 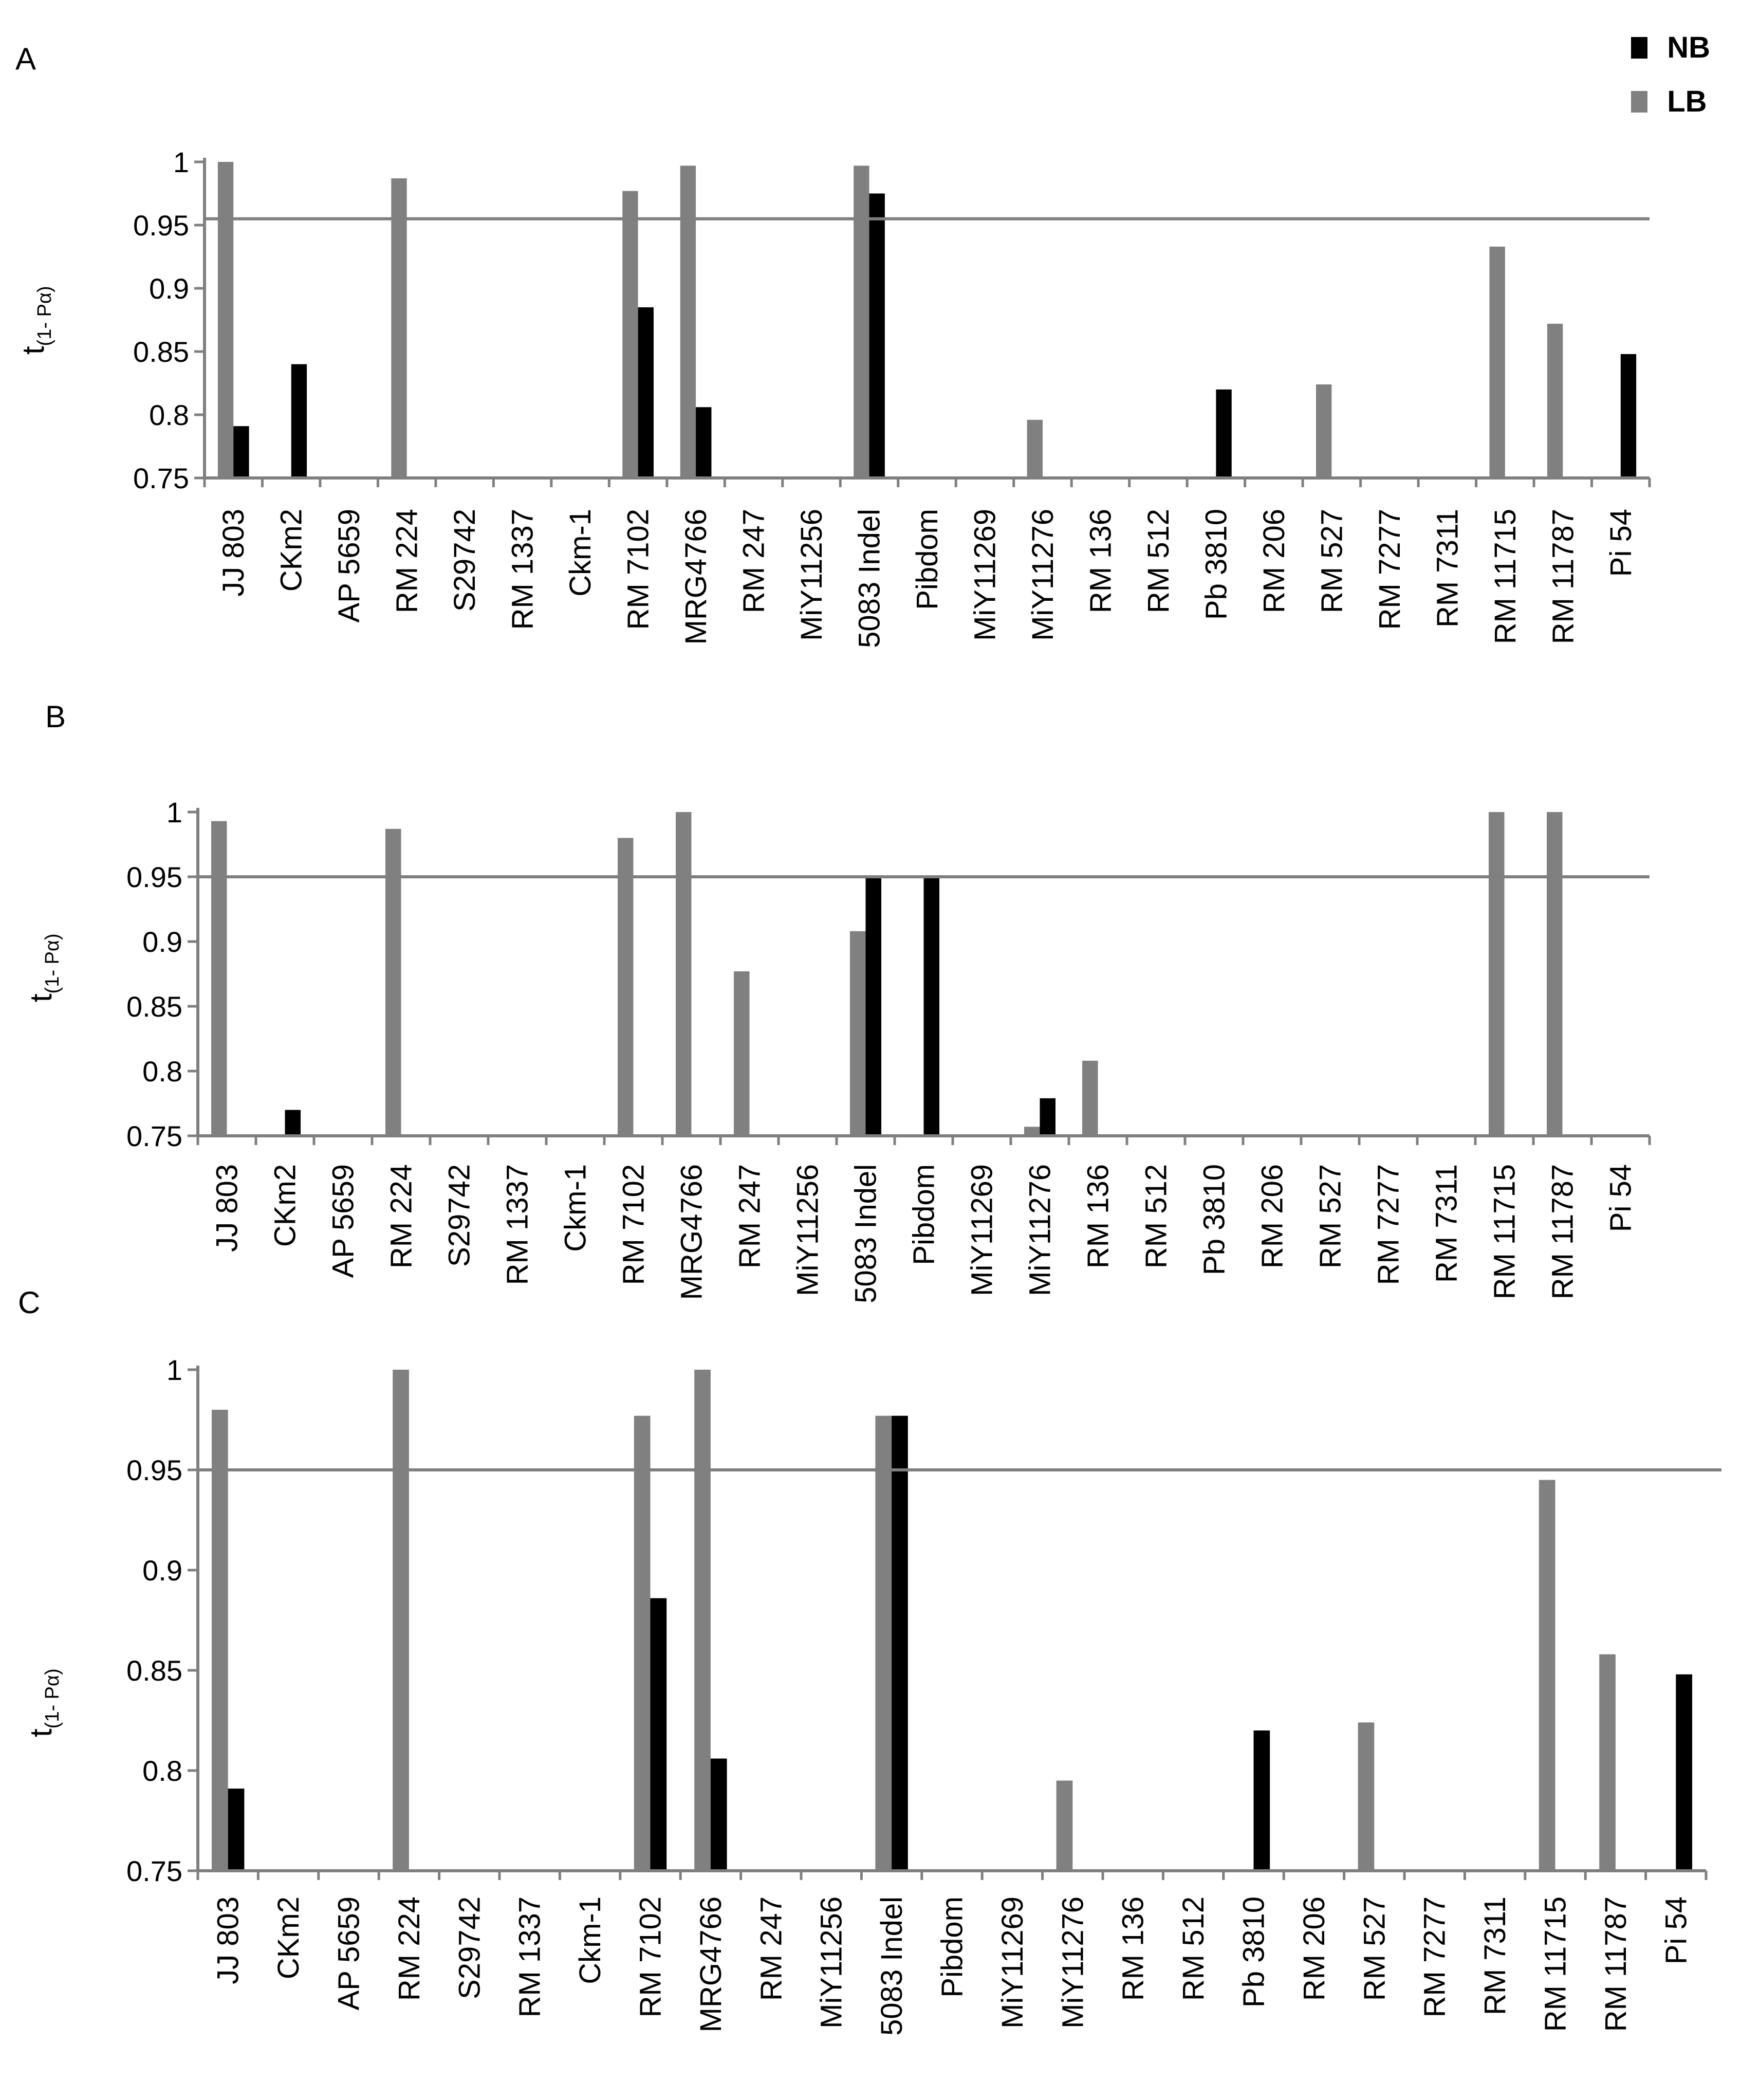 What do you see at coordinates (1687, 101) in the screenshot?
I see `legend-label-lb: LB` at bounding box center [1687, 101].